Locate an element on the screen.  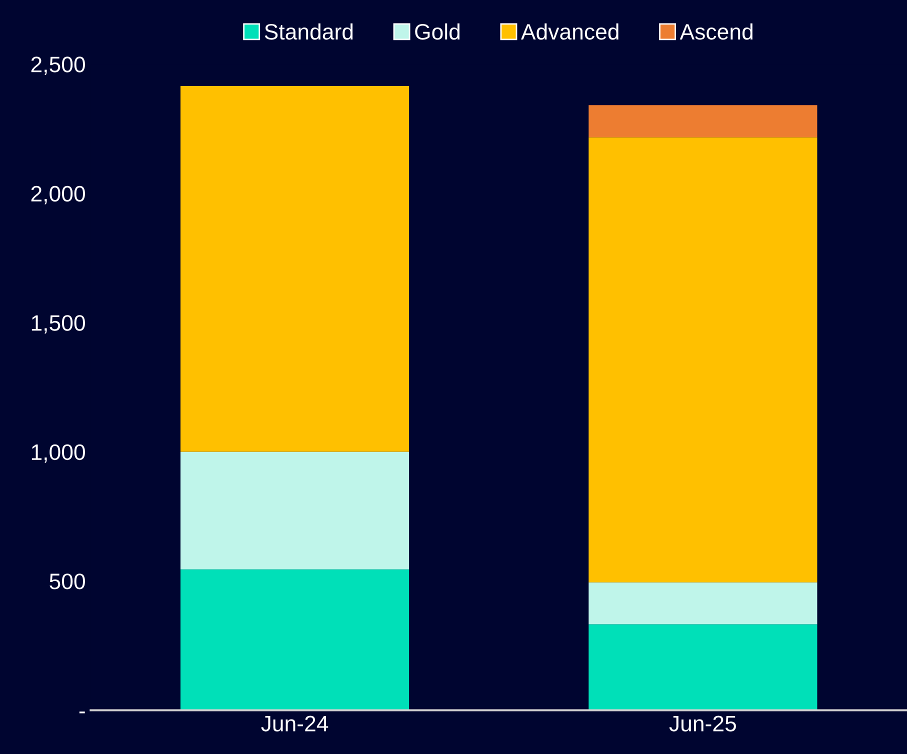
legend-label: Ascend is located at coordinates (716, 31).